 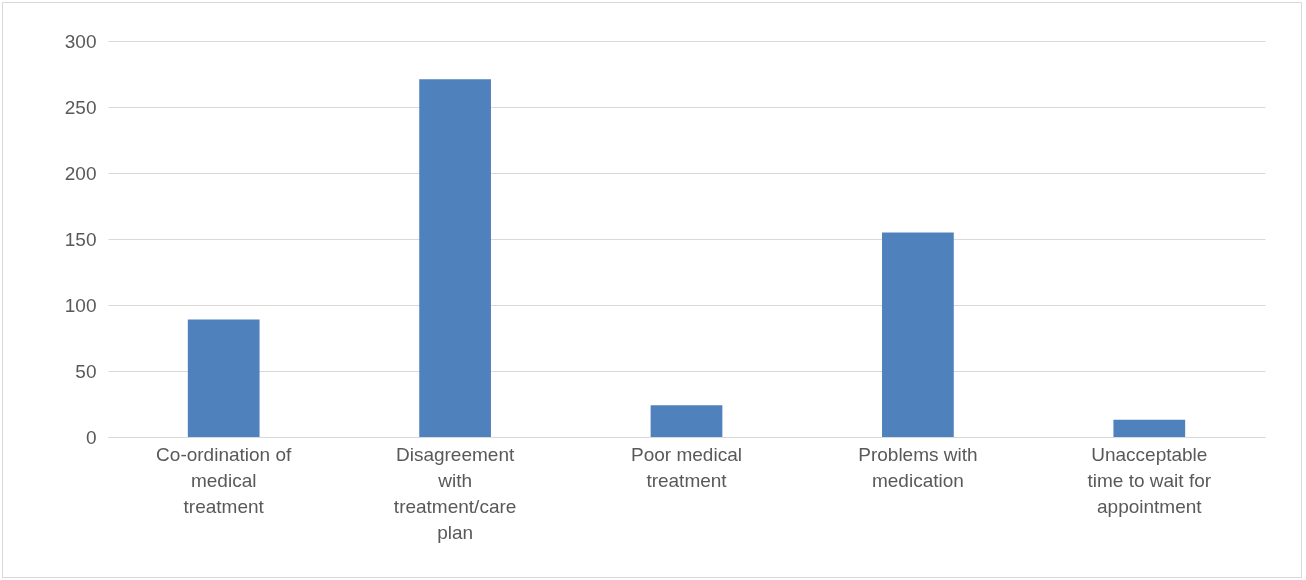 I want to click on y-tick-label: 150, so click(x=80, y=239).